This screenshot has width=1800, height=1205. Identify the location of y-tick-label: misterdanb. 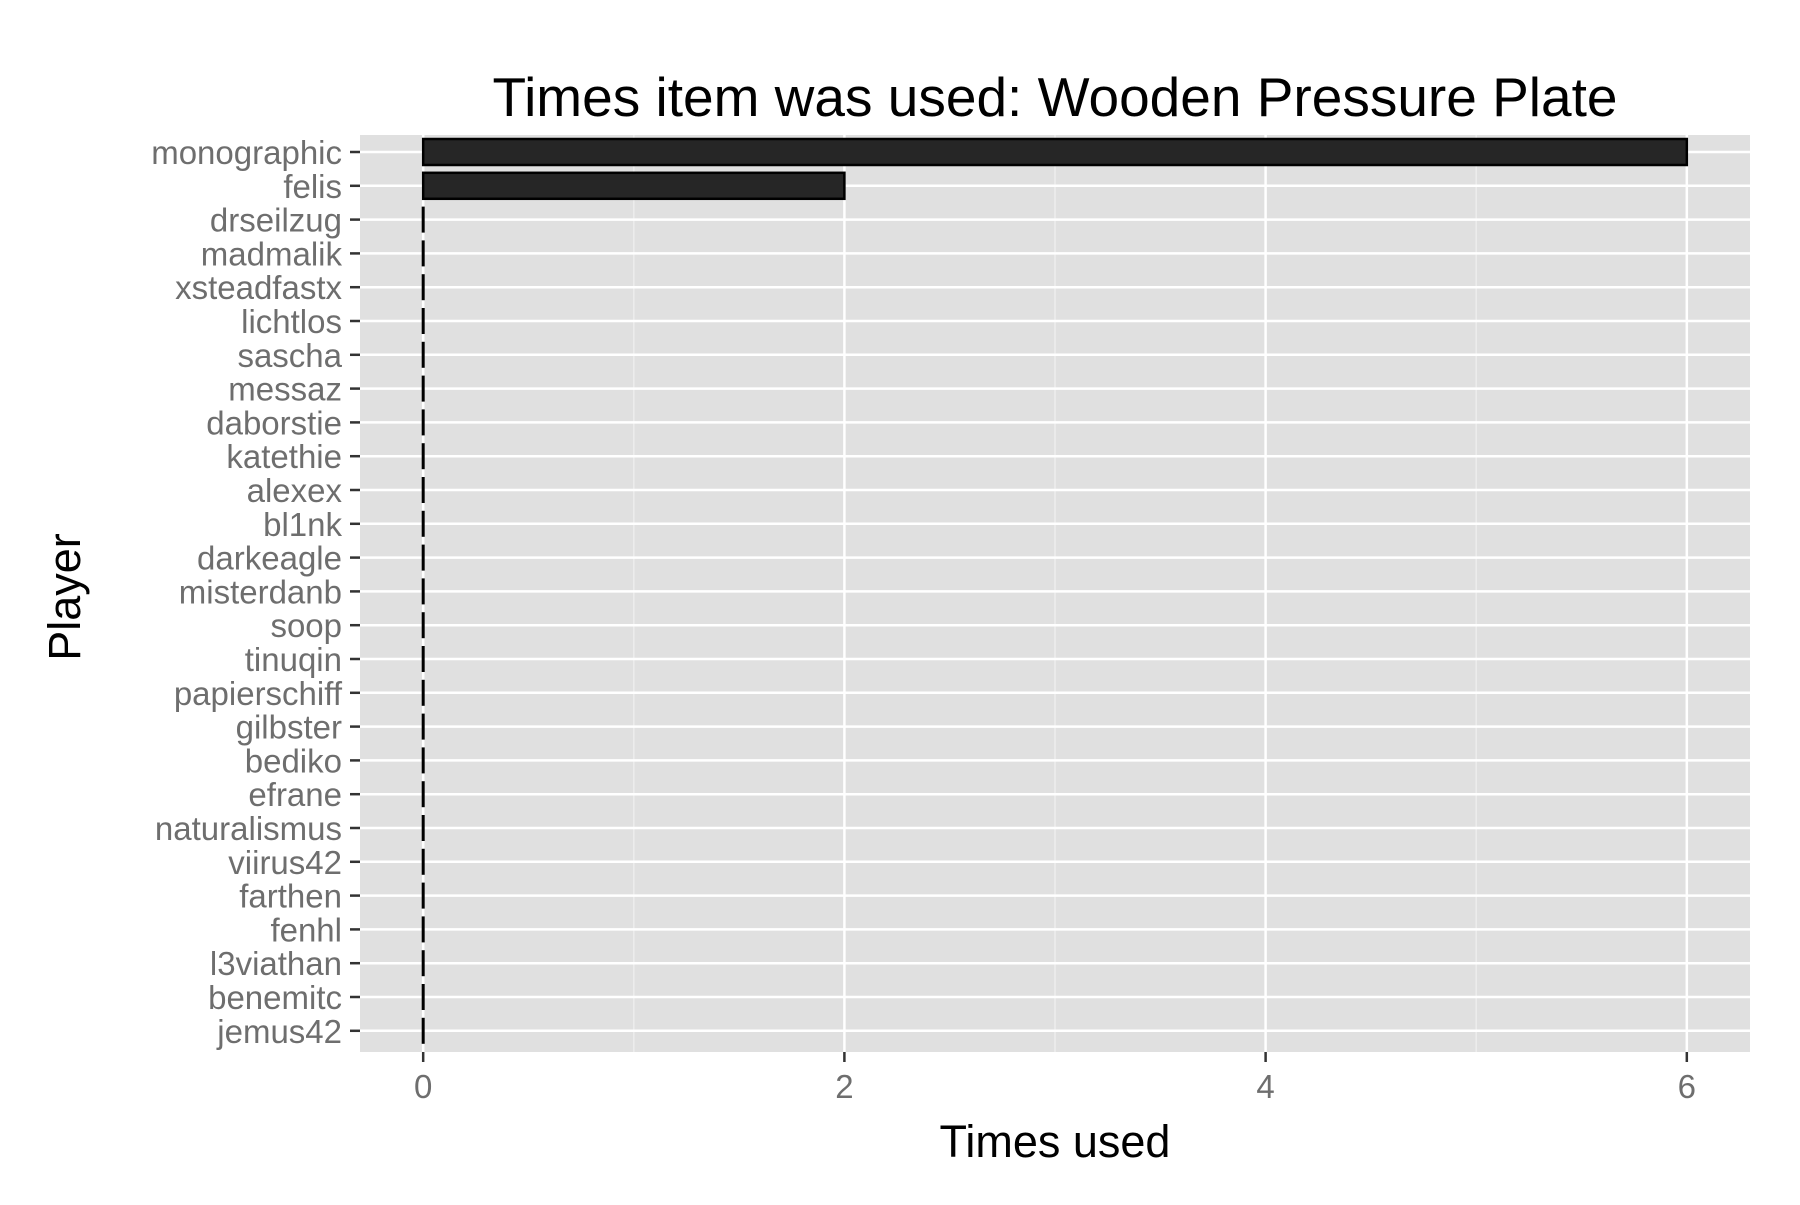
(260, 591).